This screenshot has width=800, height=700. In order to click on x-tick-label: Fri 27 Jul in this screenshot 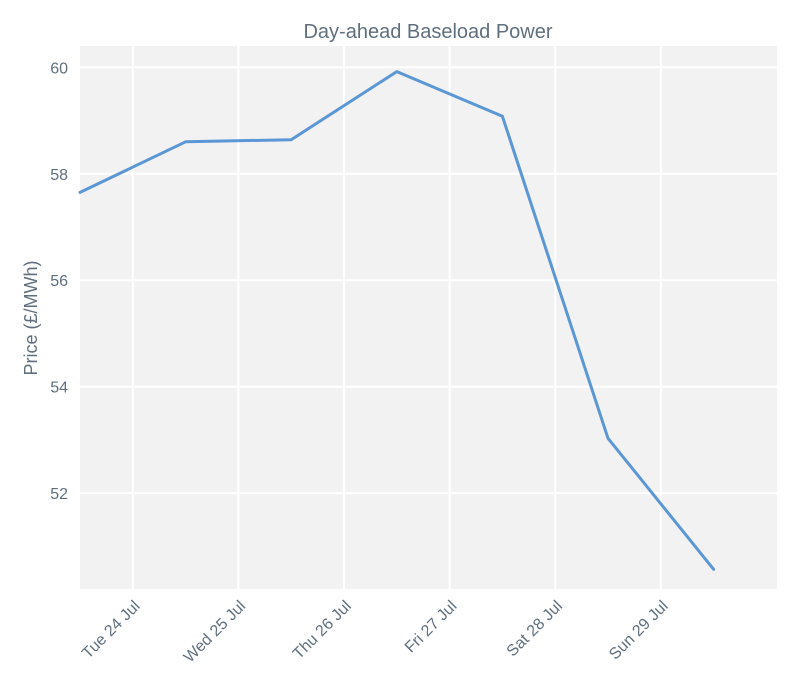, I will do `click(431, 627)`.